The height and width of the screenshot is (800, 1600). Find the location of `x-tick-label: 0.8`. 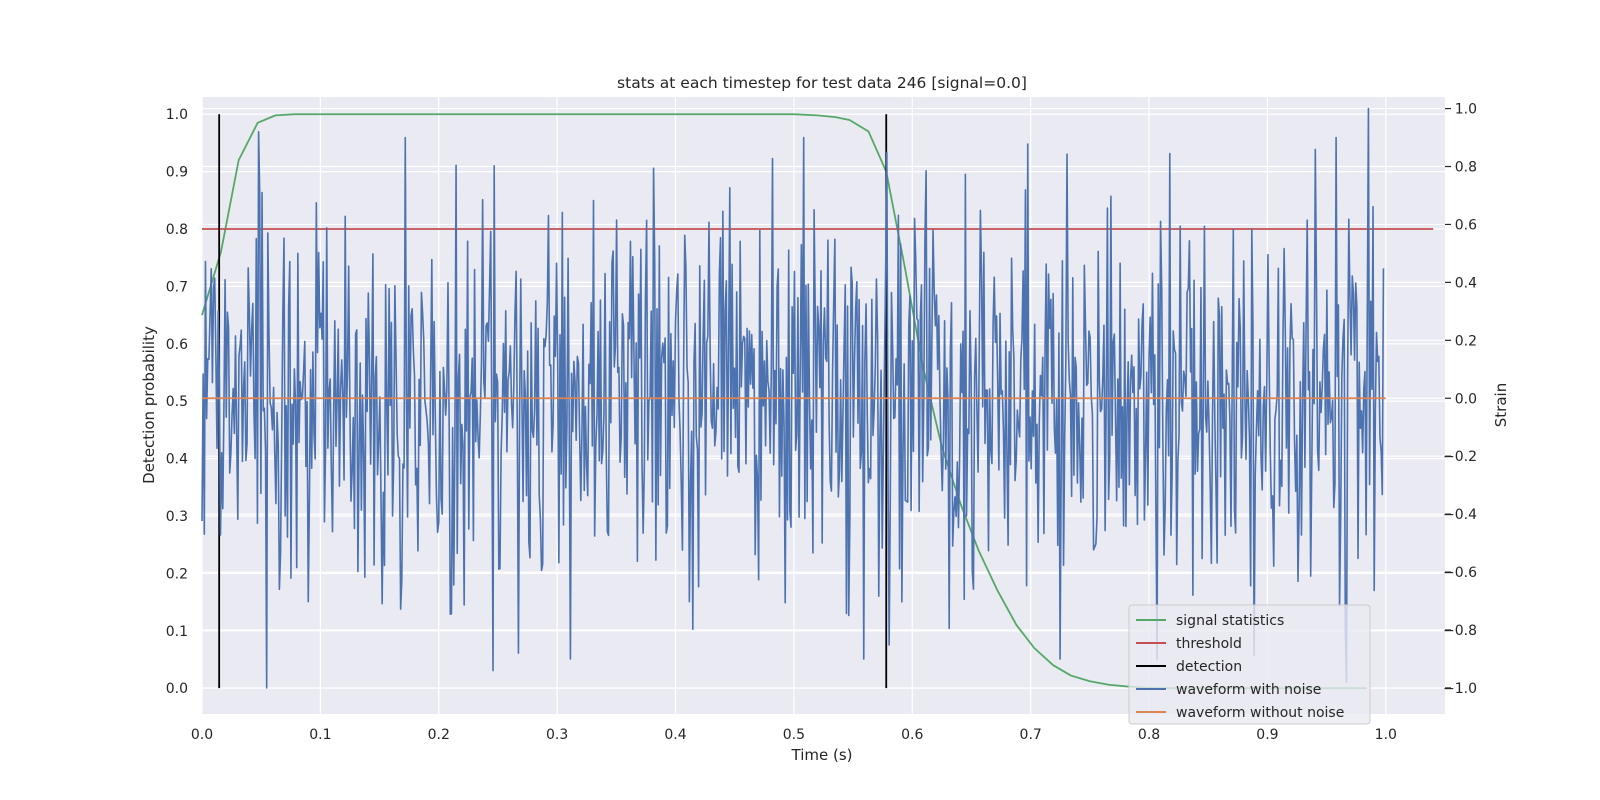

x-tick-label: 0.8 is located at coordinates (1149, 735).